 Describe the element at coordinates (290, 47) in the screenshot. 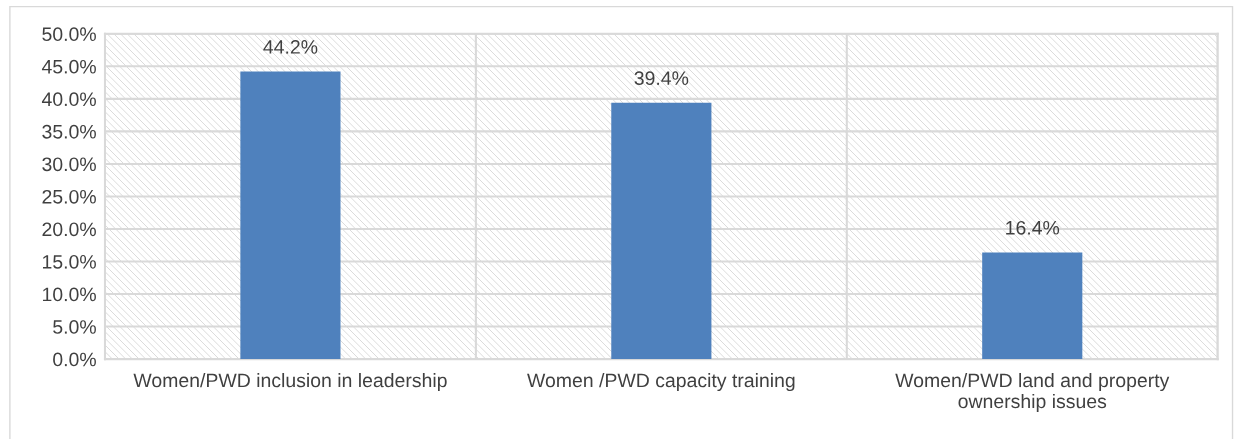

I see `data-label: 44.2%` at that location.